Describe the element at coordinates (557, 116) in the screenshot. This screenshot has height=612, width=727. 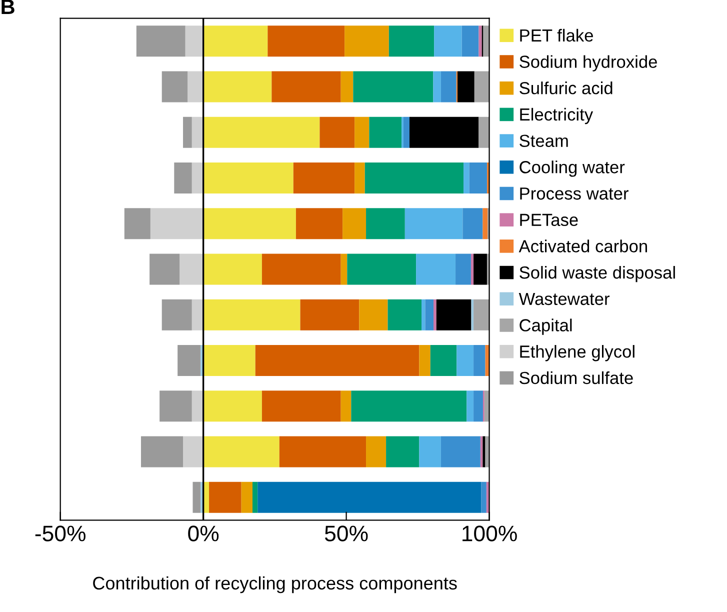
I see `legend-label: Electricity` at that location.